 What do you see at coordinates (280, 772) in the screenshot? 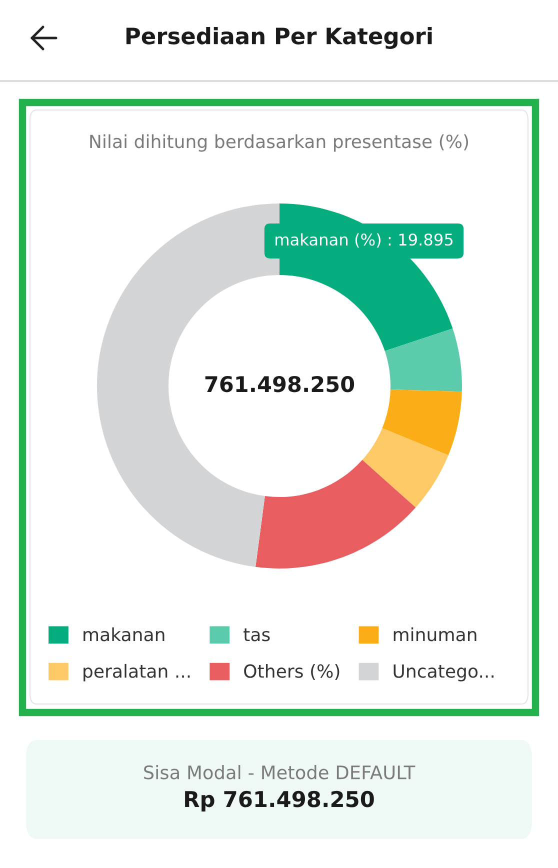
I see `text: Sisa Modal - Metode DEFAULT` at bounding box center [280, 772].